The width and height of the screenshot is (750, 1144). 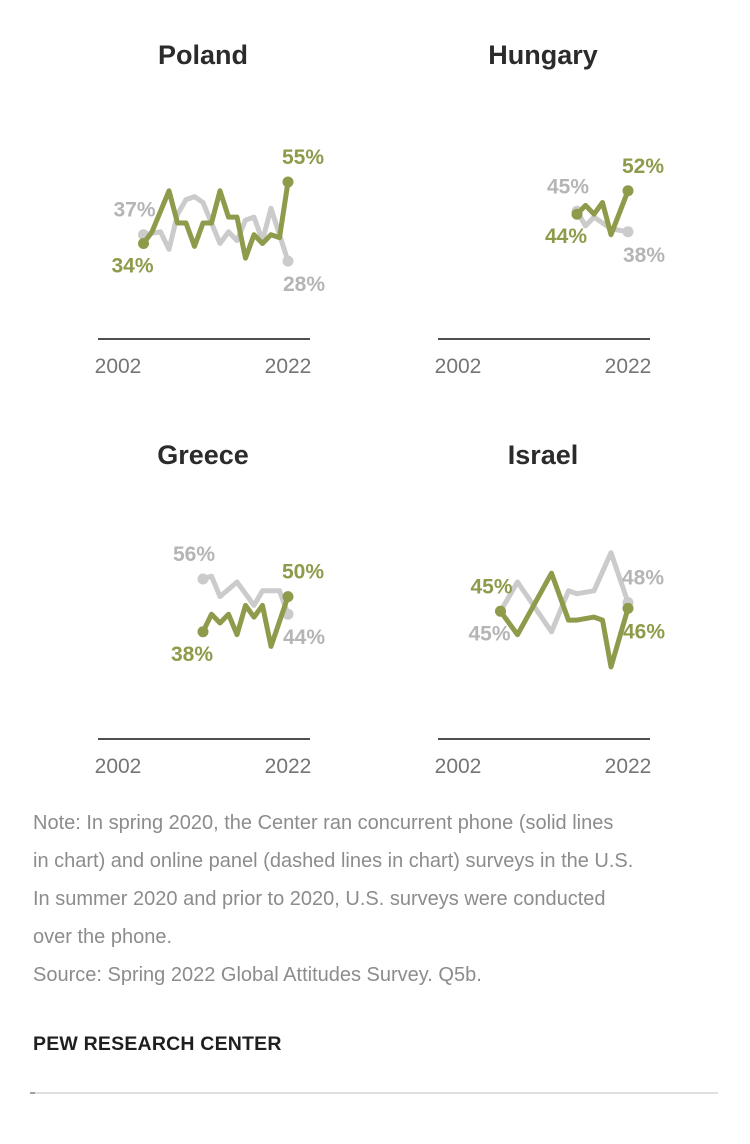 I want to click on panel-title: Poland, so click(x=203, y=55).